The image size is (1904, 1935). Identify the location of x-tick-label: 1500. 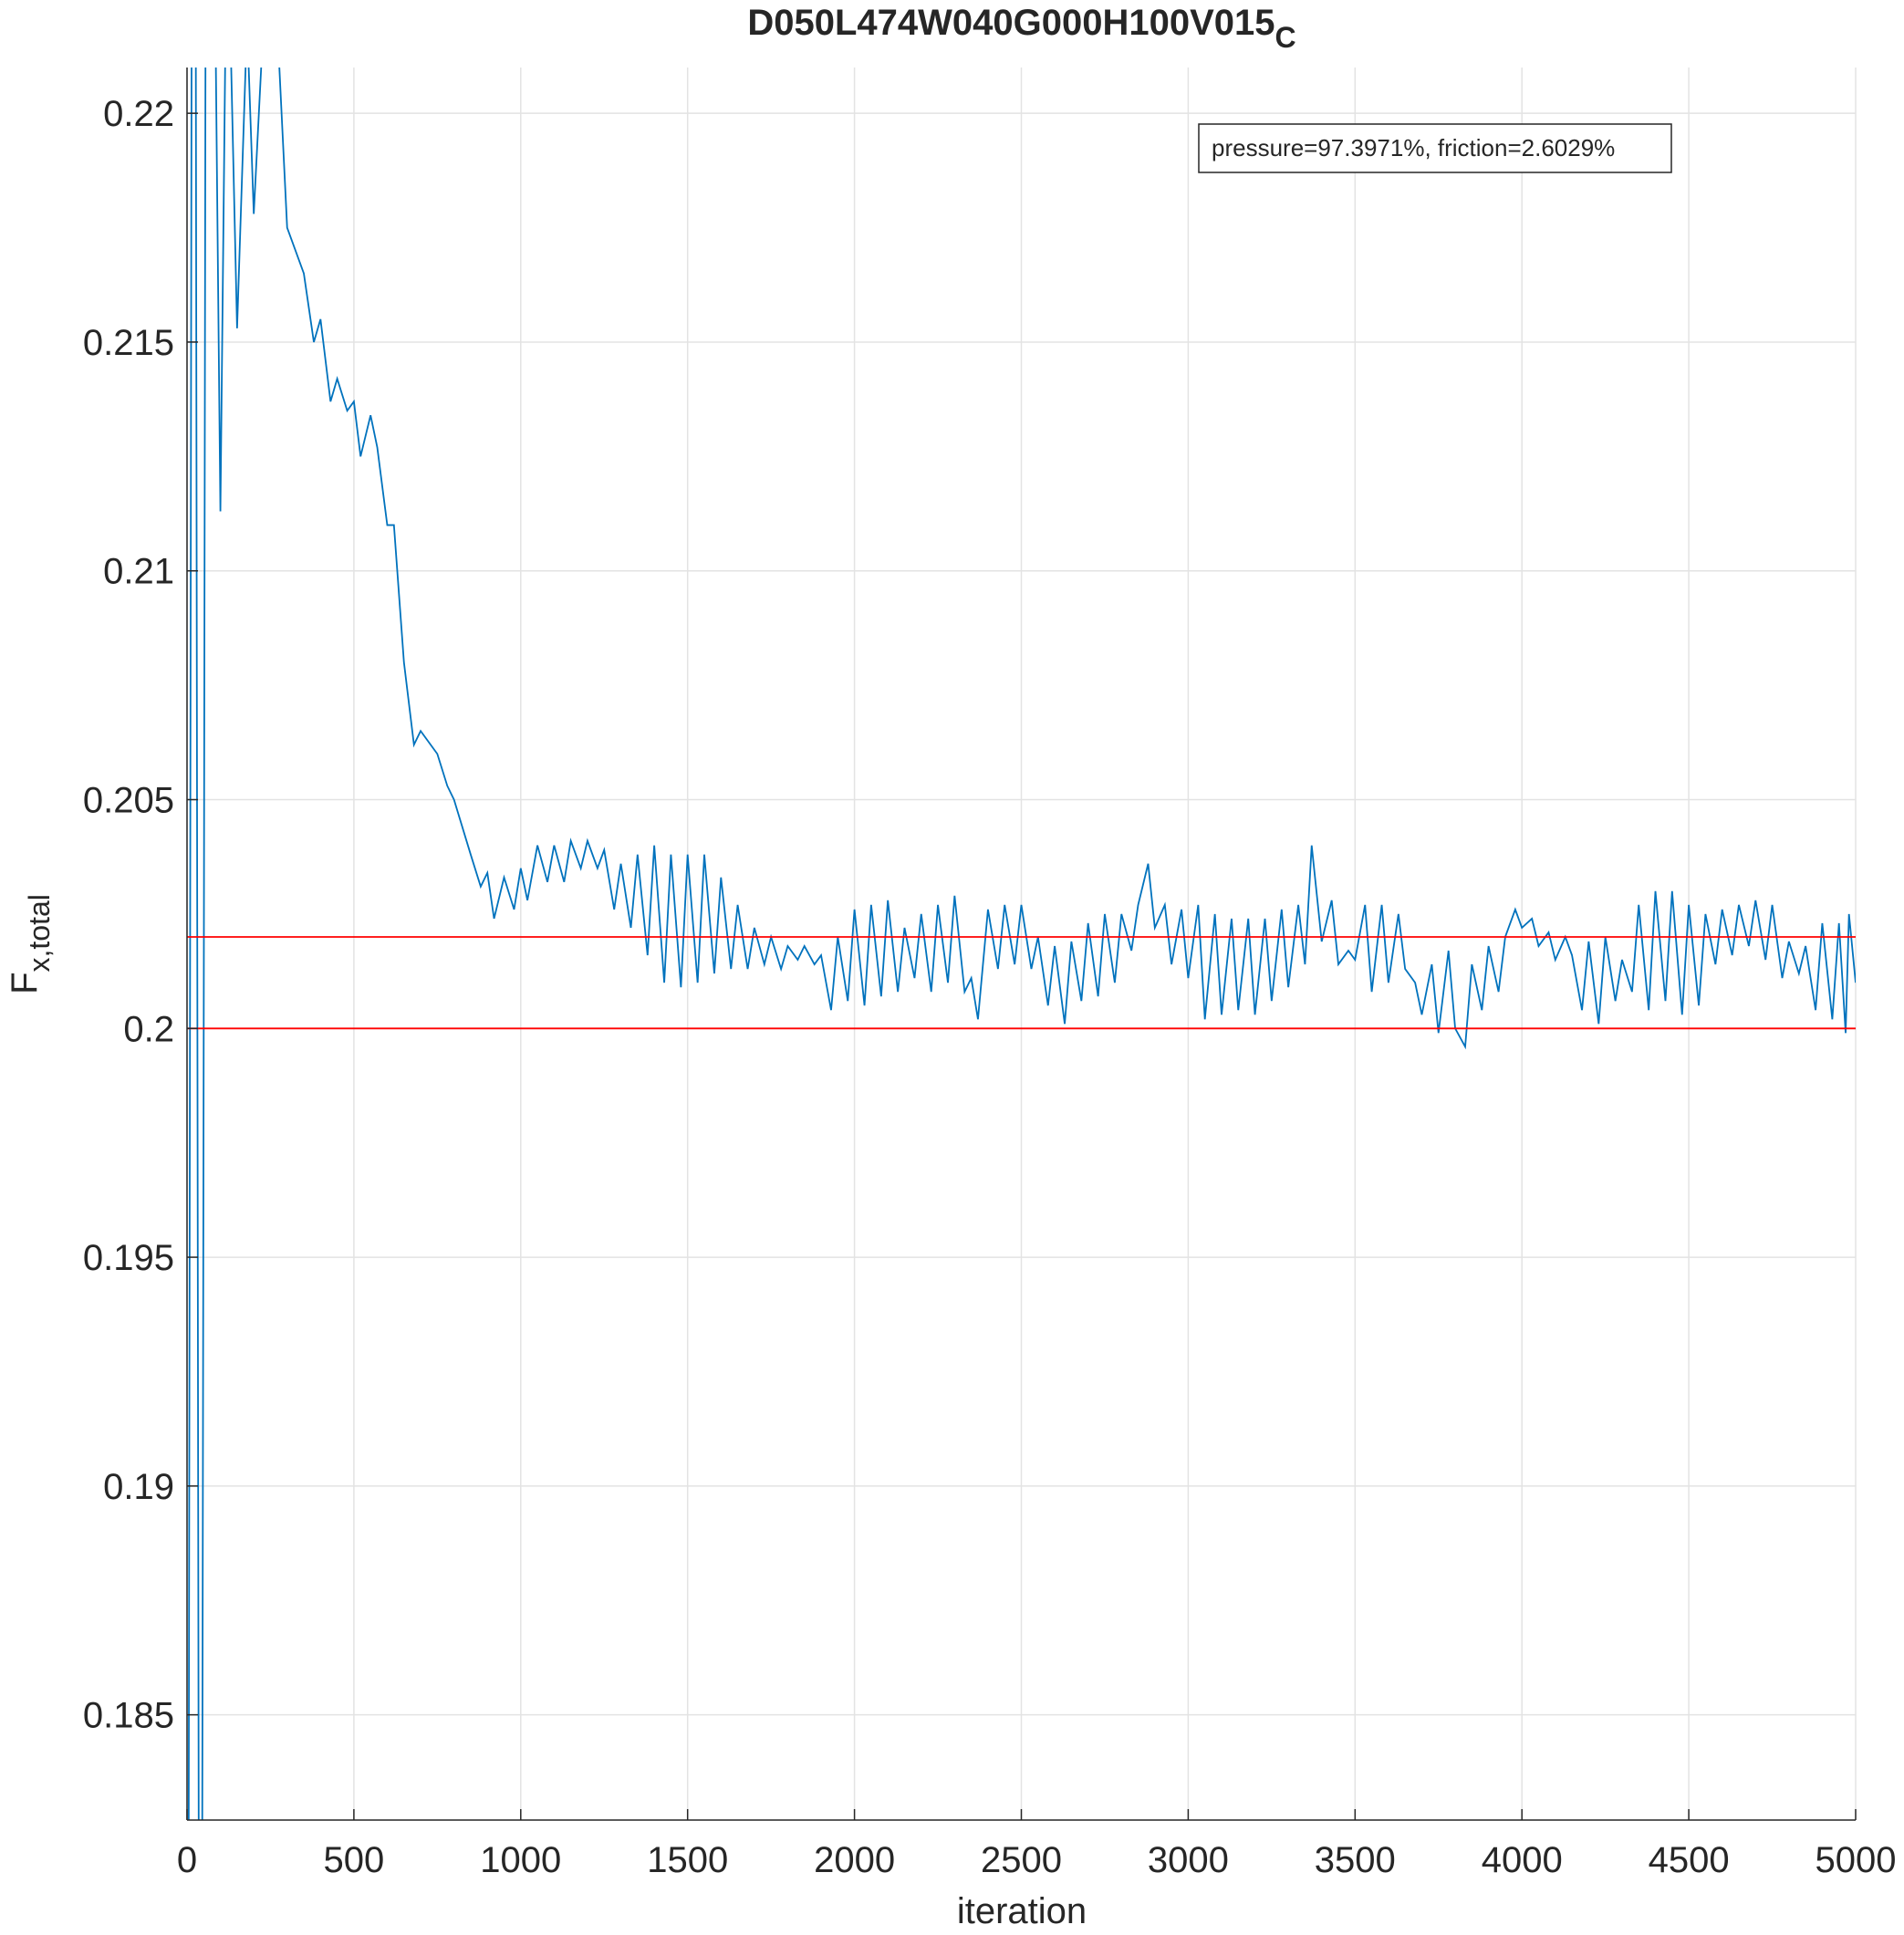
(688, 1860).